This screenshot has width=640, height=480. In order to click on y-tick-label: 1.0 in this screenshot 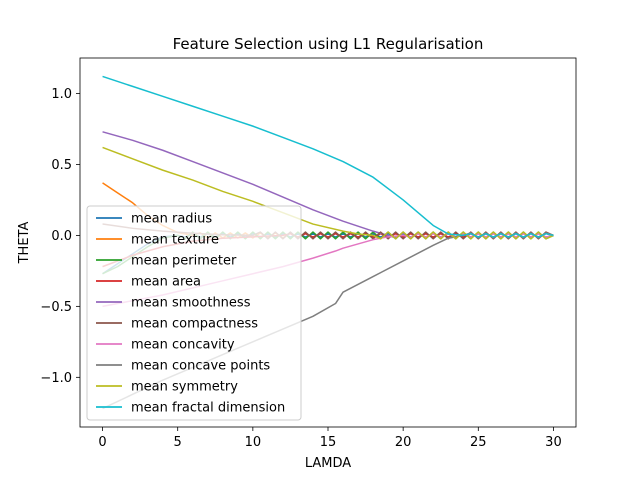, I will do `click(61, 94)`.